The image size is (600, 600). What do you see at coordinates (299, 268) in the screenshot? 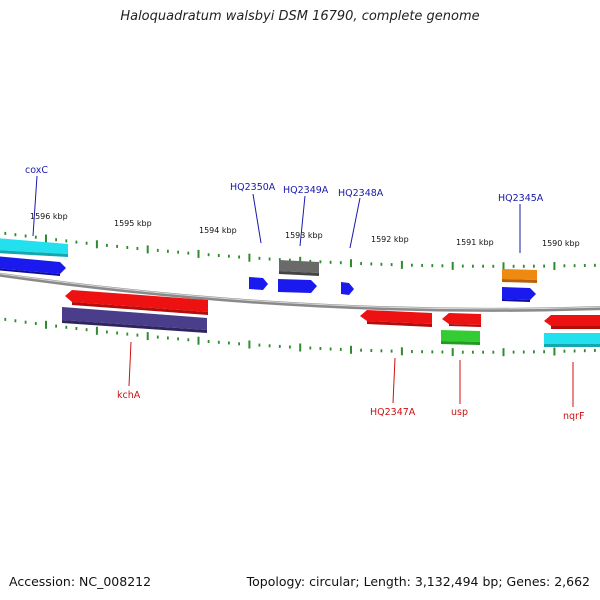
I see `gene-feature-HQ2349A-gray` at bounding box center [299, 268].